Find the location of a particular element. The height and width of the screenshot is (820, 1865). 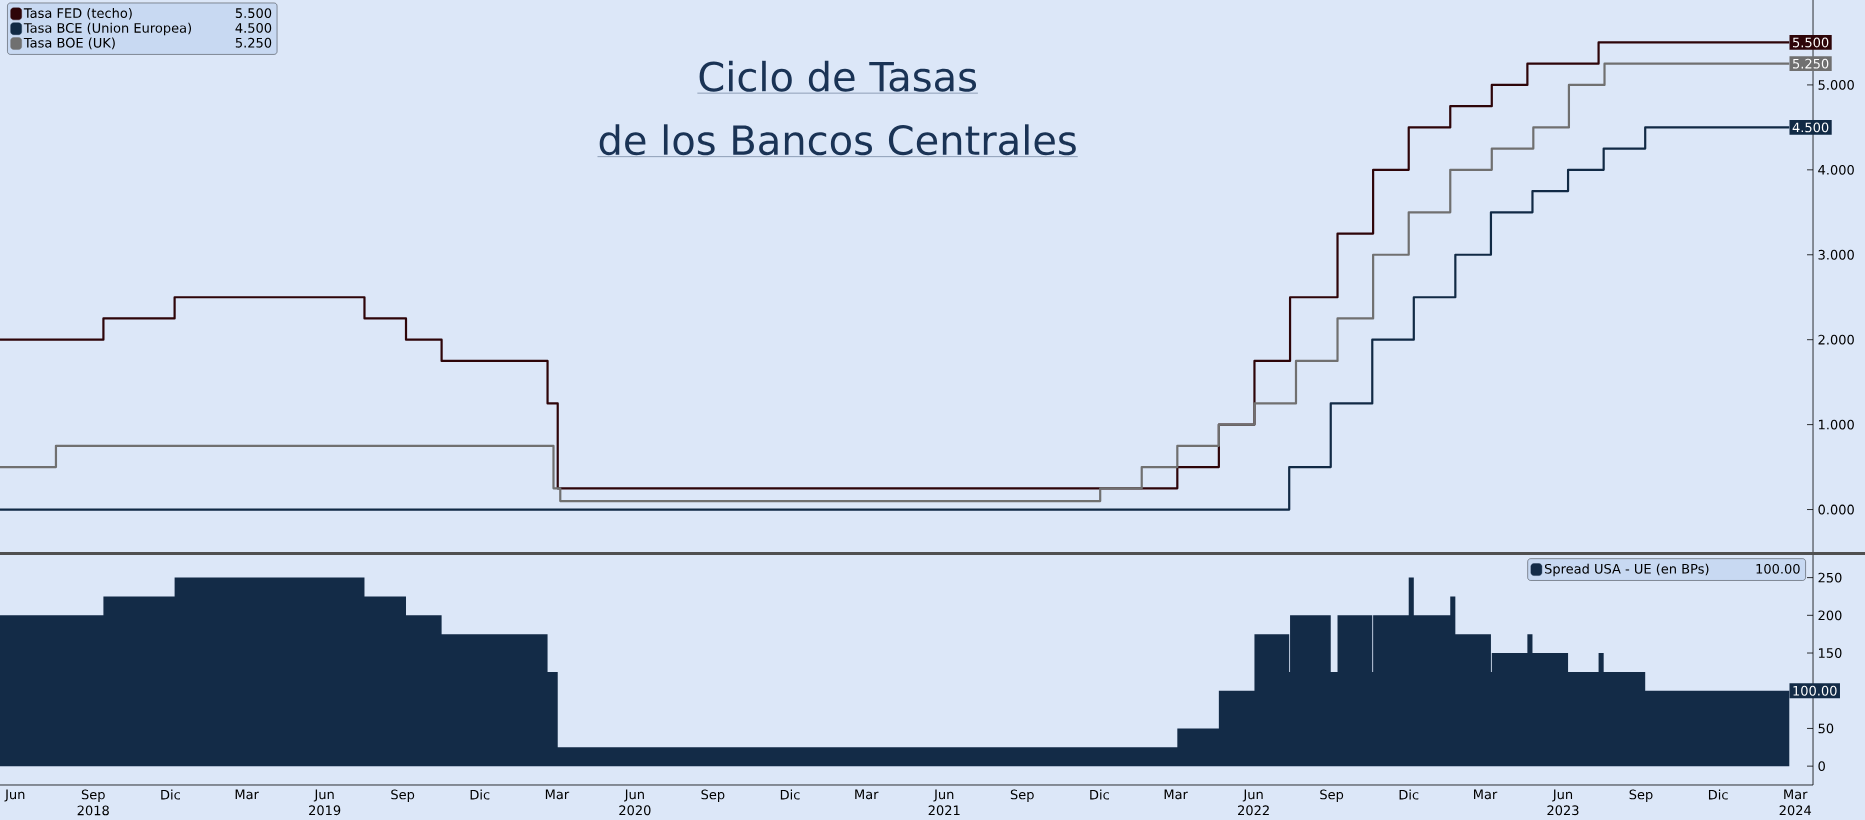

data-label: 4.500 is located at coordinates (1810, 127).